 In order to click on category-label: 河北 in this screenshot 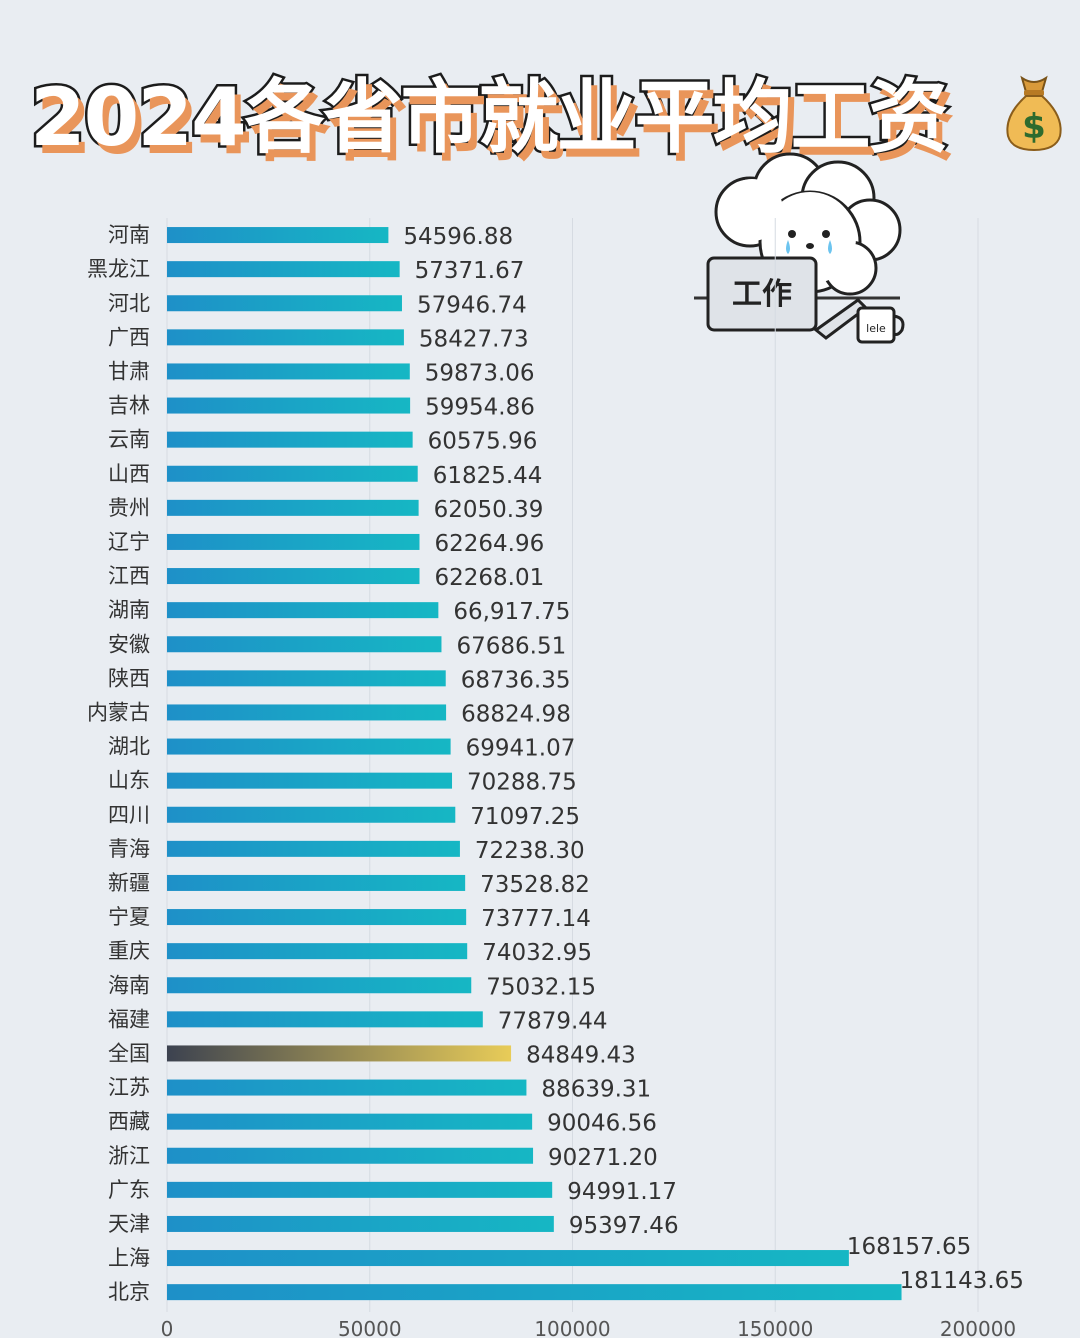, I will do `click(129, 303)`.